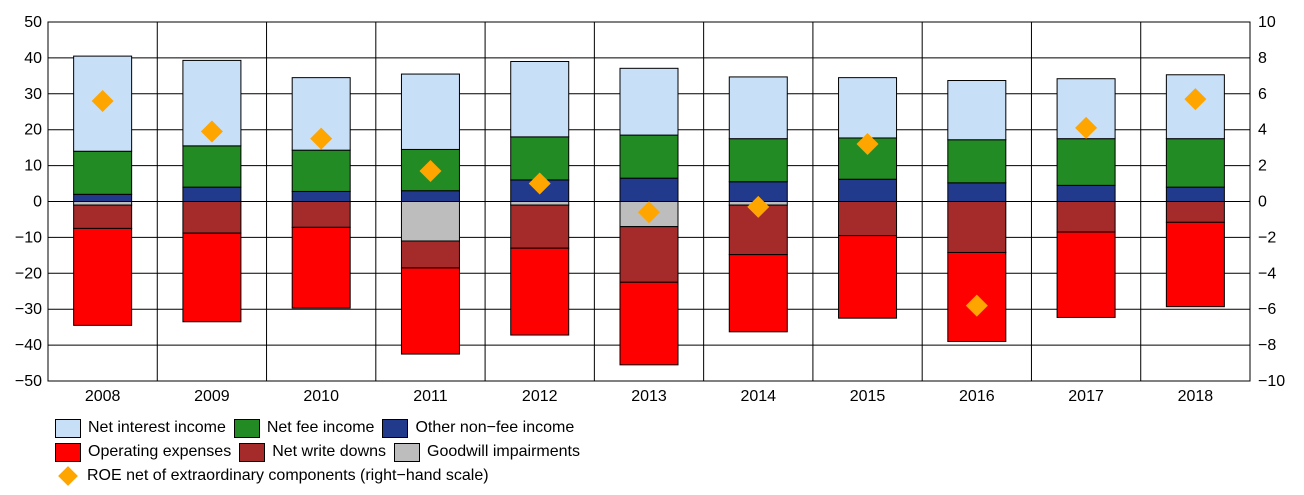 The width and height of the screenshot is (1304, 495). I want to click on bar-operating-expenses-2010, so click(321, 267).